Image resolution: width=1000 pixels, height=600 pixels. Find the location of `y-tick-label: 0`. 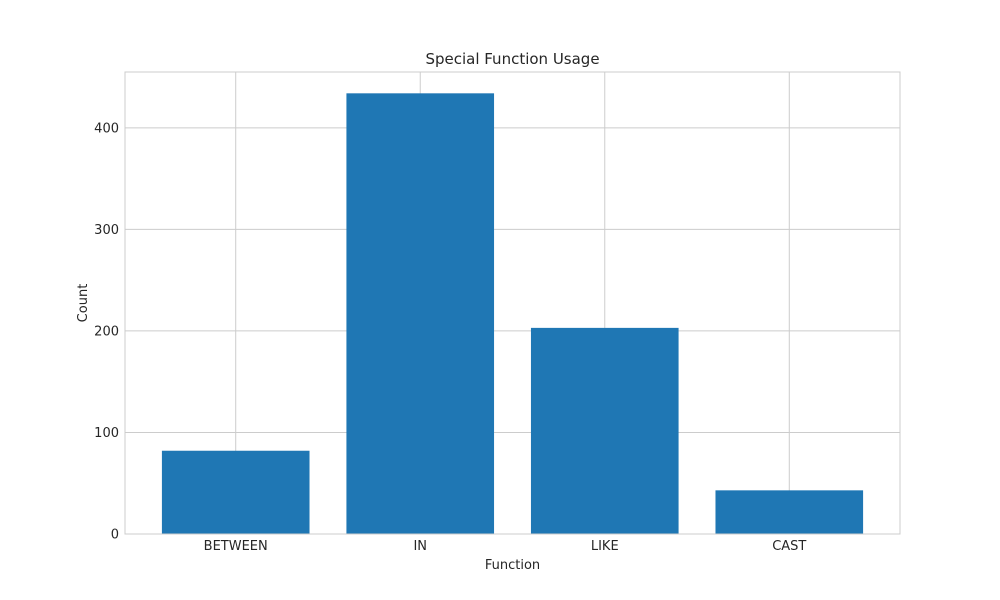

y-tick-label: 0 is located at coordinates (115, 535).